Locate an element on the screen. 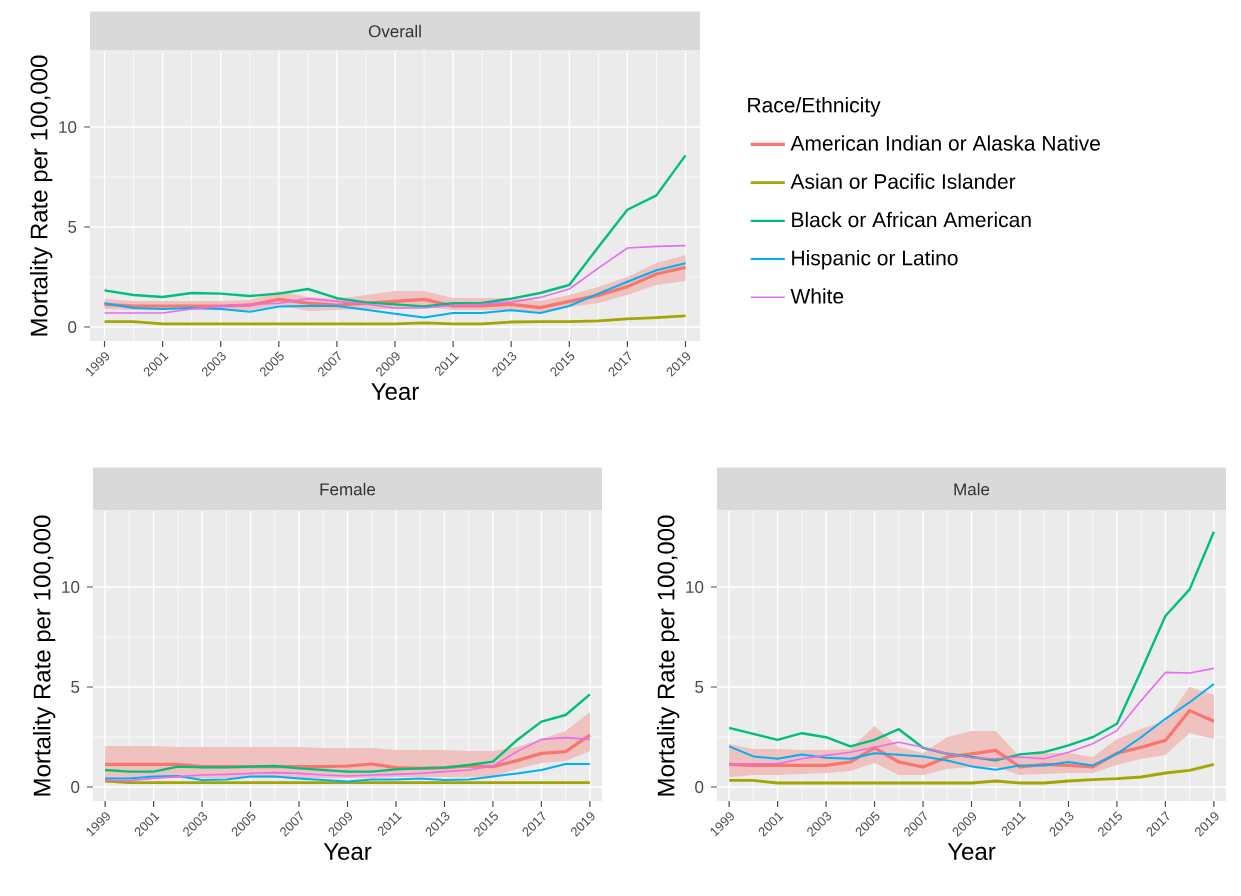 The height and width of the screenshot is (896, 1241). chart-title: Overall is located at coordinates (394, 31).